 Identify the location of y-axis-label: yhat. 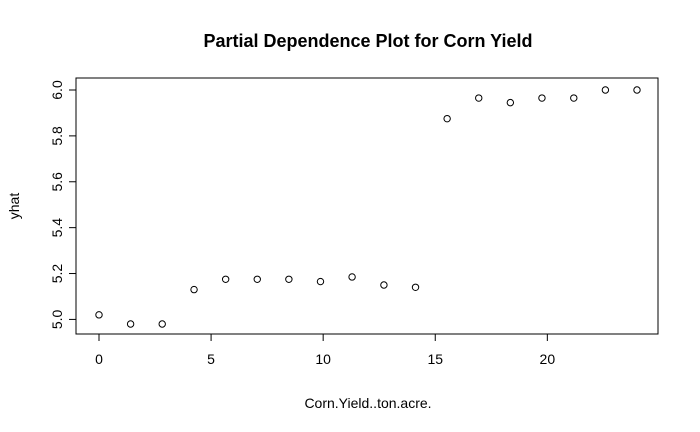
(14, 206).